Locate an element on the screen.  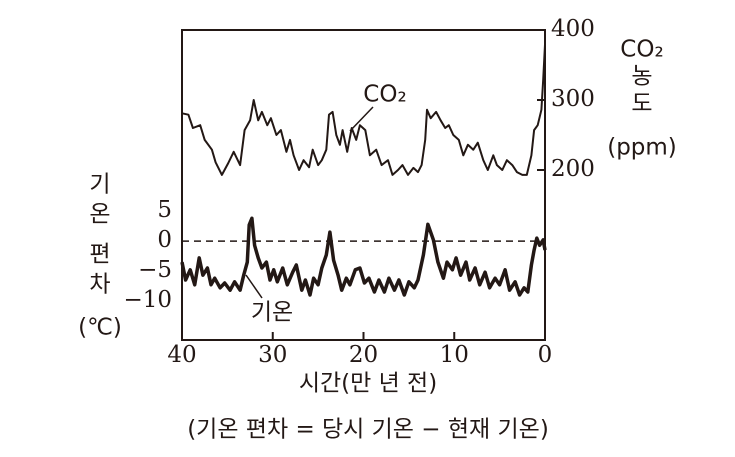
y2-axis-label: (ppm) is located at coordinates (642, 148).